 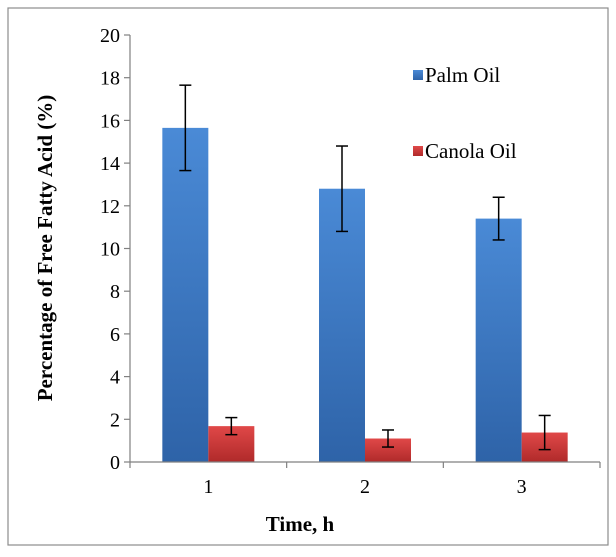 What do you see at coordinates (110, 250) in the screenshot?
I see `y-tick-label: 10` at bounding box center [110, 250].